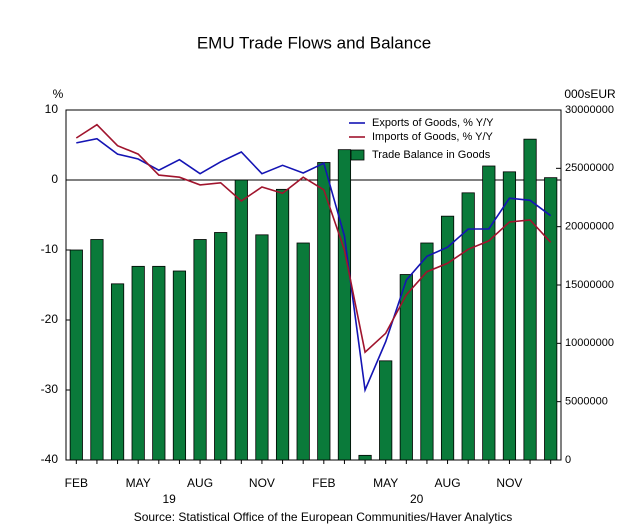 The height and width of the screenshot is (530, 628). I want to click on year-label: 20, so click(417, 499).